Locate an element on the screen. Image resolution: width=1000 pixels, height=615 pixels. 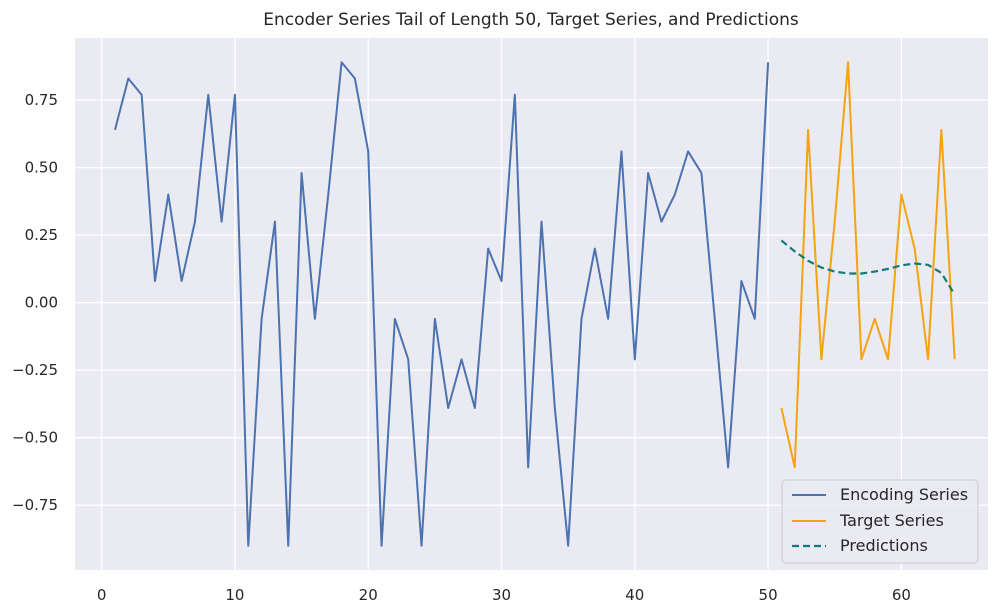
legend-box is located at coordinates (880, 521).